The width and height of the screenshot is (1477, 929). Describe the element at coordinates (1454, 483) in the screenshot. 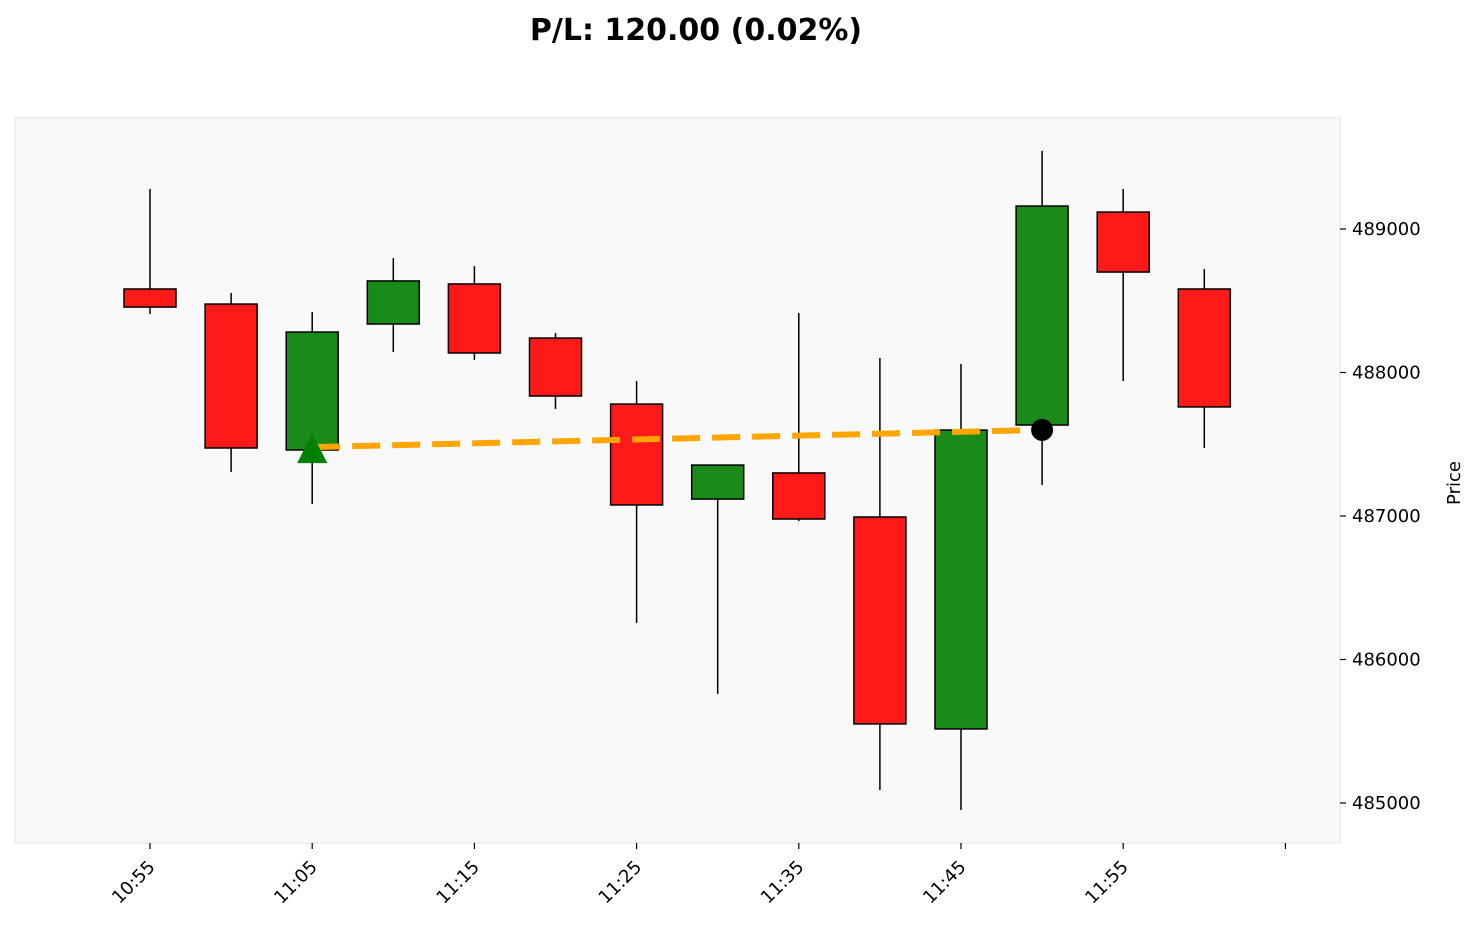

I see `y-axis-label: Price` at that location.